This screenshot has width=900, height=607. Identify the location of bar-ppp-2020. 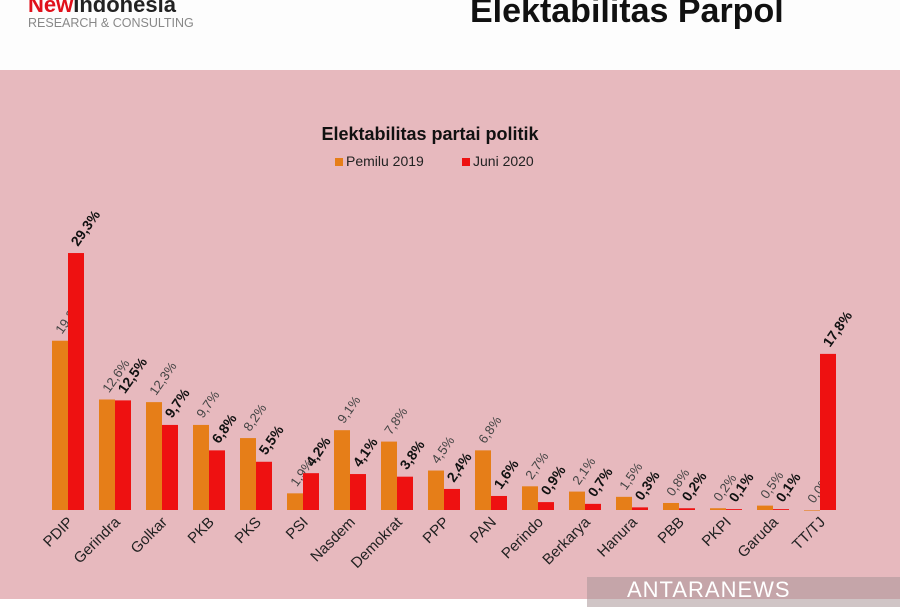
(452, 499).